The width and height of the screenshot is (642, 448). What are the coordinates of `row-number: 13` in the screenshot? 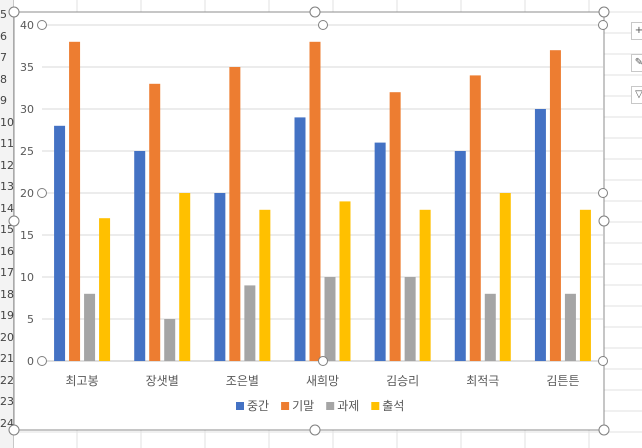 It's located at (7, 186).